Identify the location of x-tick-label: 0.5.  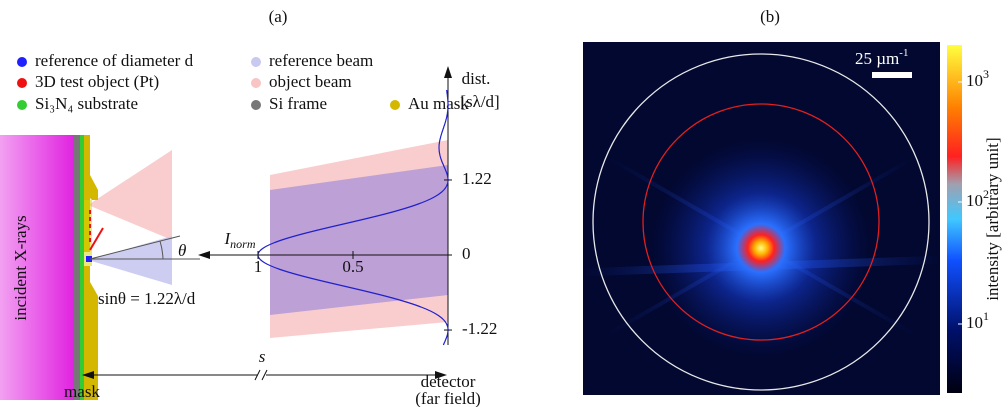
(352, 266).